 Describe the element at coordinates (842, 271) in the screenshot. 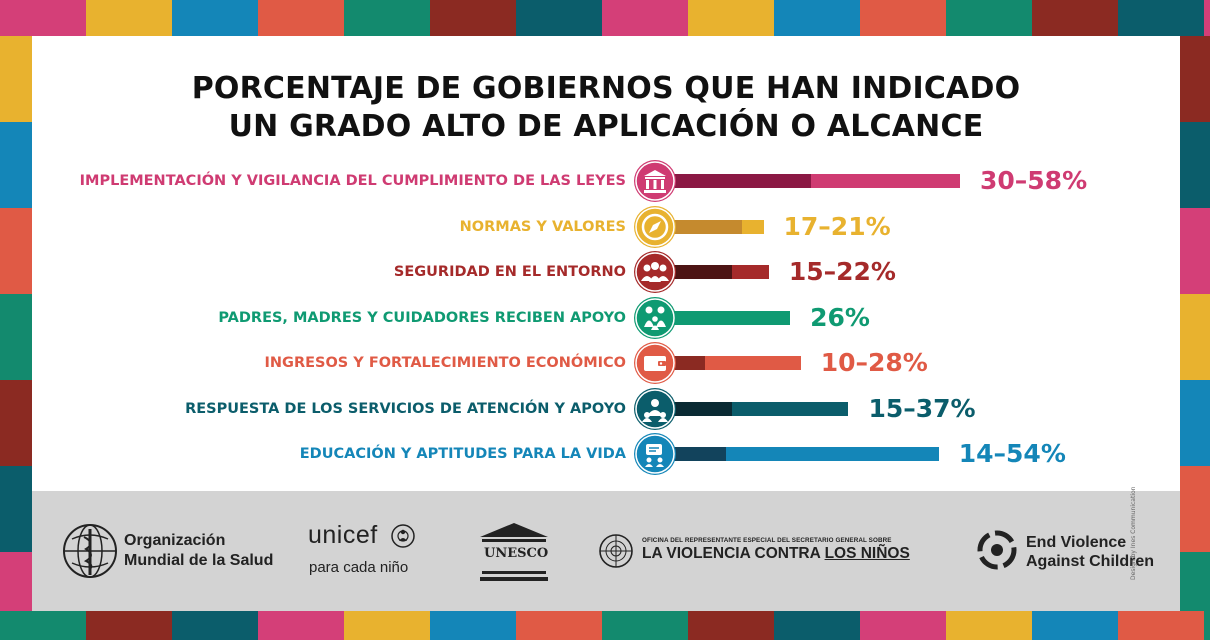

I see `value-label: 15–22%` at that location.